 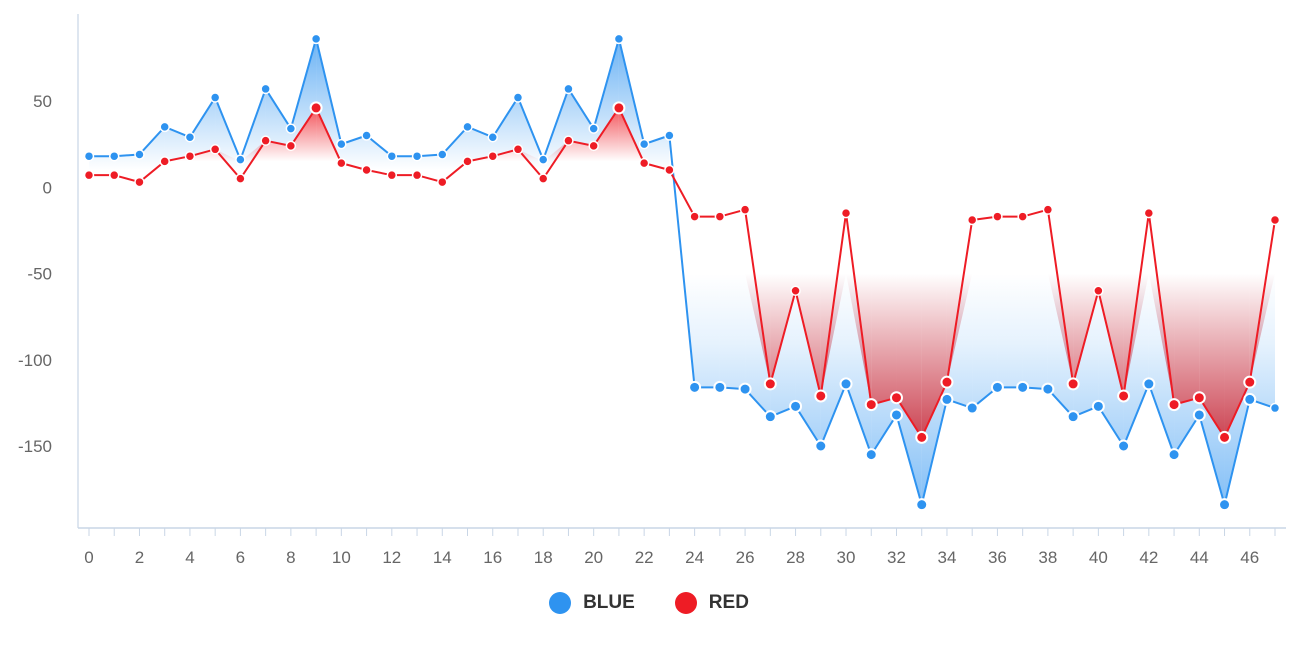 What do you see at coordinates (189, 557) in the screenshot?
I see `x-tick-label: 4` at bounding box center [189, 557].